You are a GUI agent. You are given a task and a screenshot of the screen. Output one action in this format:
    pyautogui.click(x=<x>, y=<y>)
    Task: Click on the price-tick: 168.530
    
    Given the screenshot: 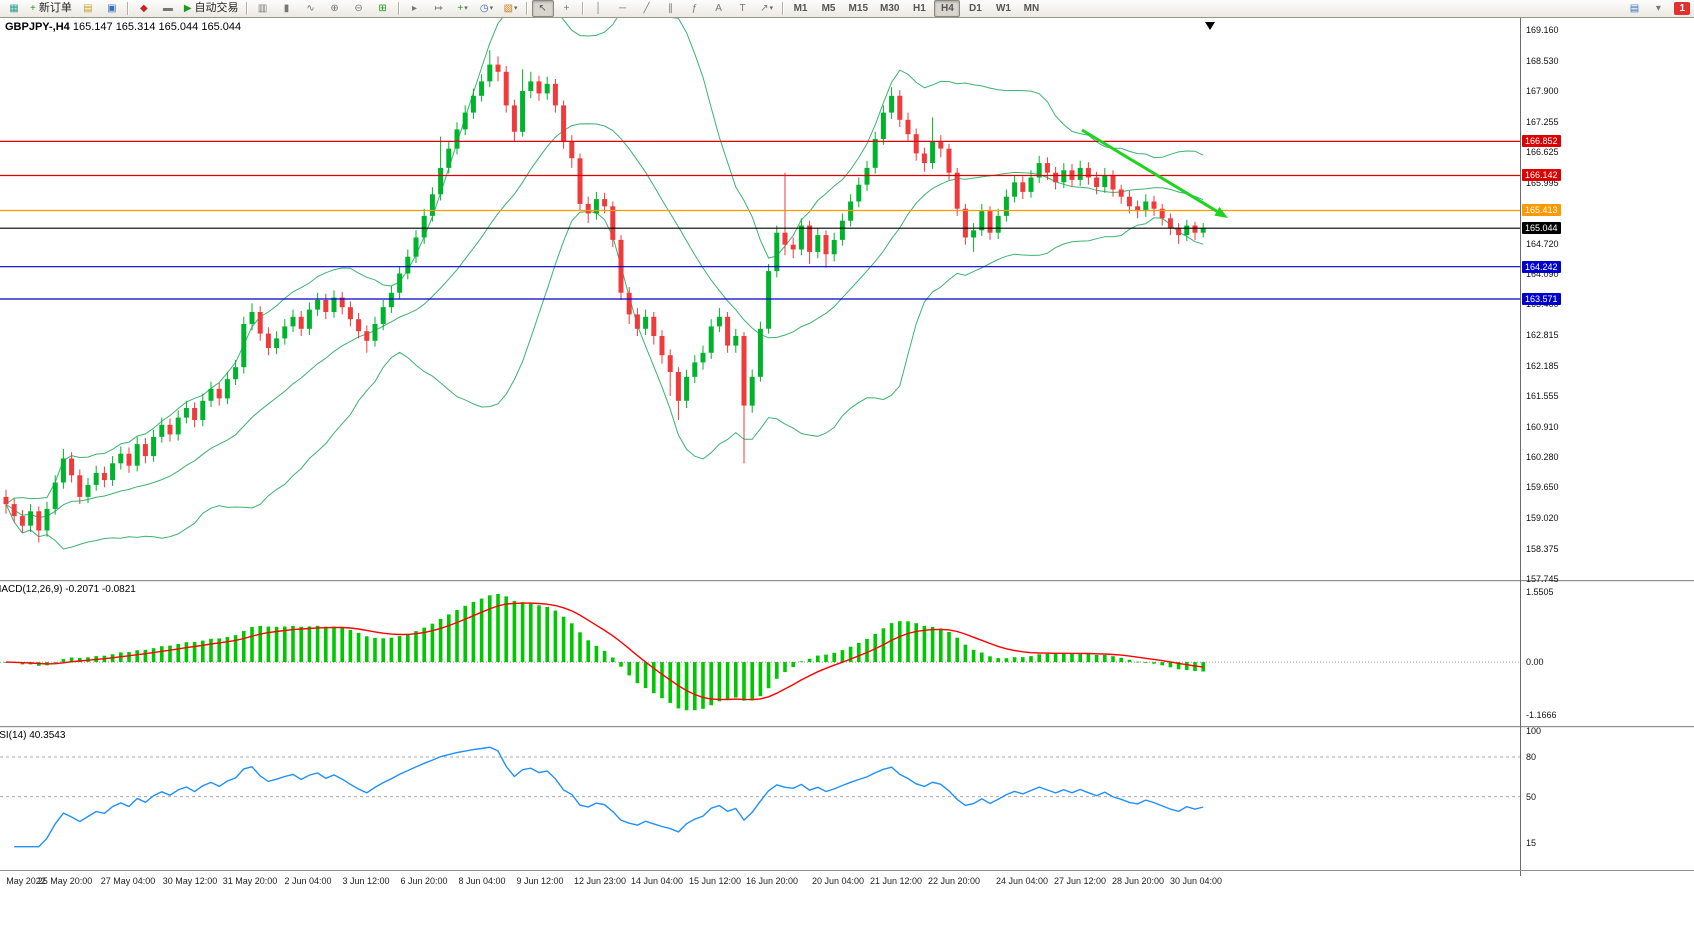 What is the action you would take?
    pyautogui.click(x=1542, y=61)
    